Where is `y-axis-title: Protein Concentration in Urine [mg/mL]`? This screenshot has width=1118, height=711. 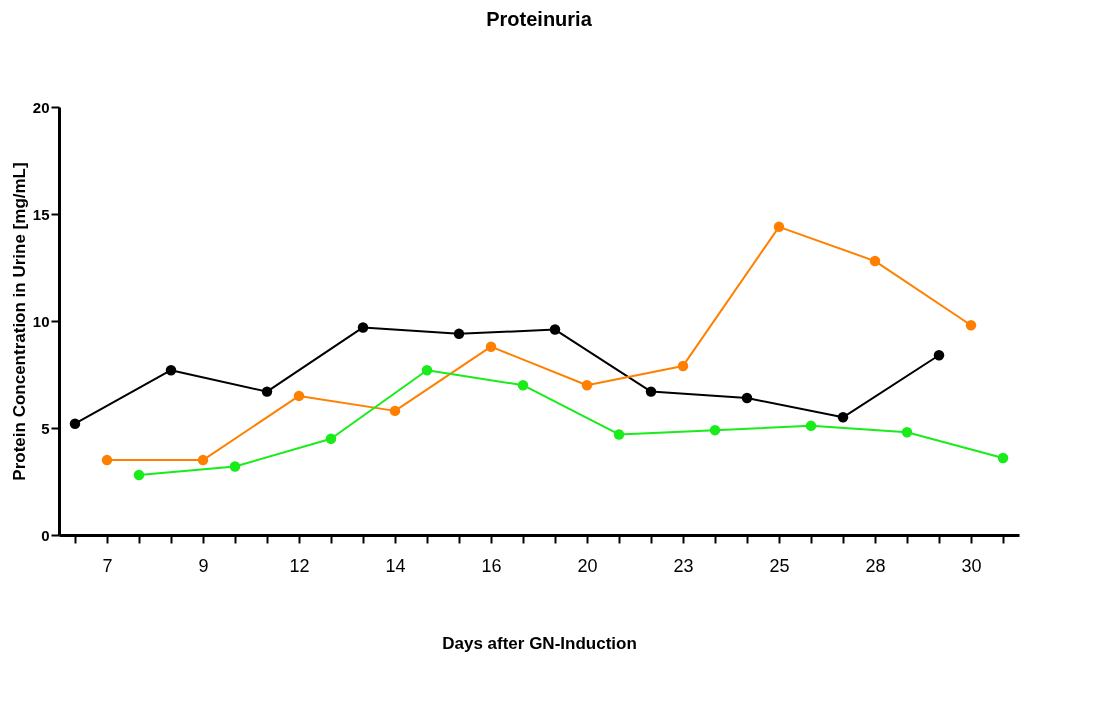 y-axis-title: Protein Concentration in Urine [mg/mL] is located at coordinates (19, 321).